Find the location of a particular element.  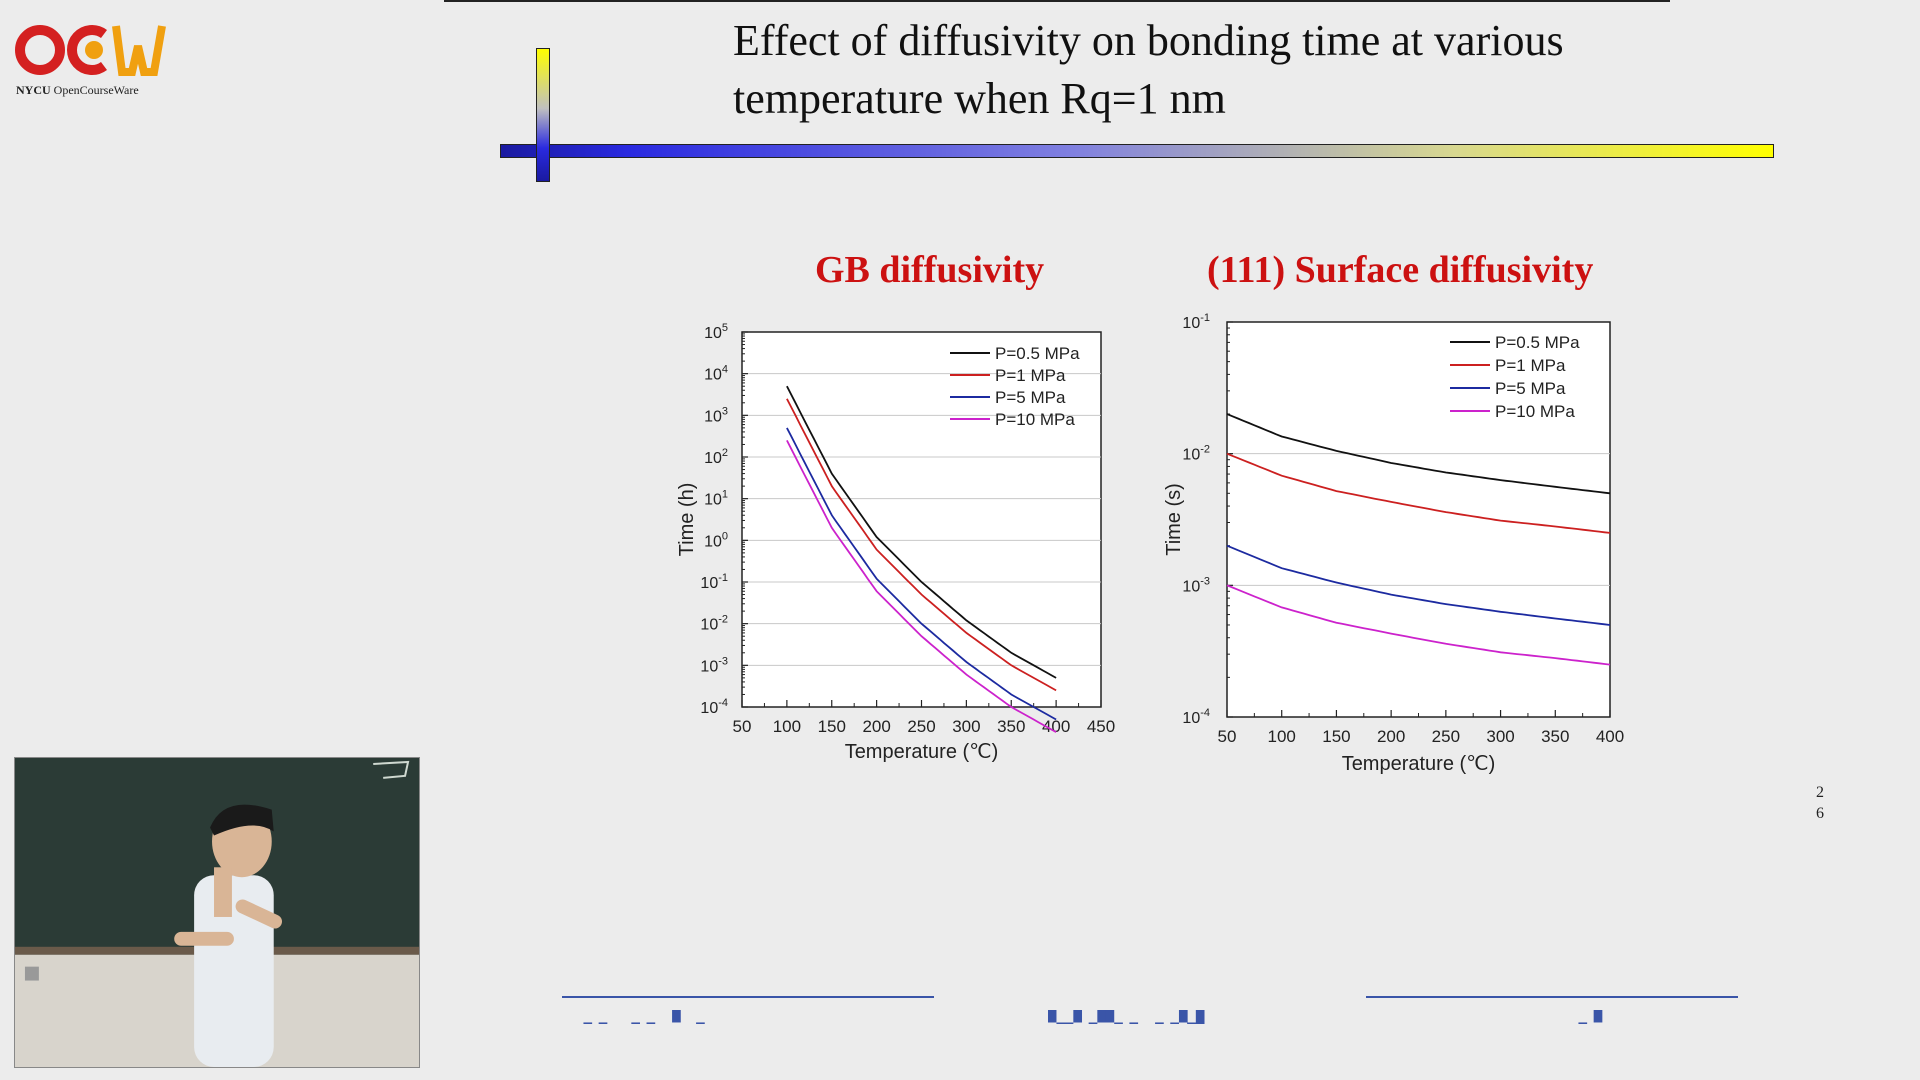

chart-title-surface: (111) Surface diffusivity is located at coordinates (1400, 270).